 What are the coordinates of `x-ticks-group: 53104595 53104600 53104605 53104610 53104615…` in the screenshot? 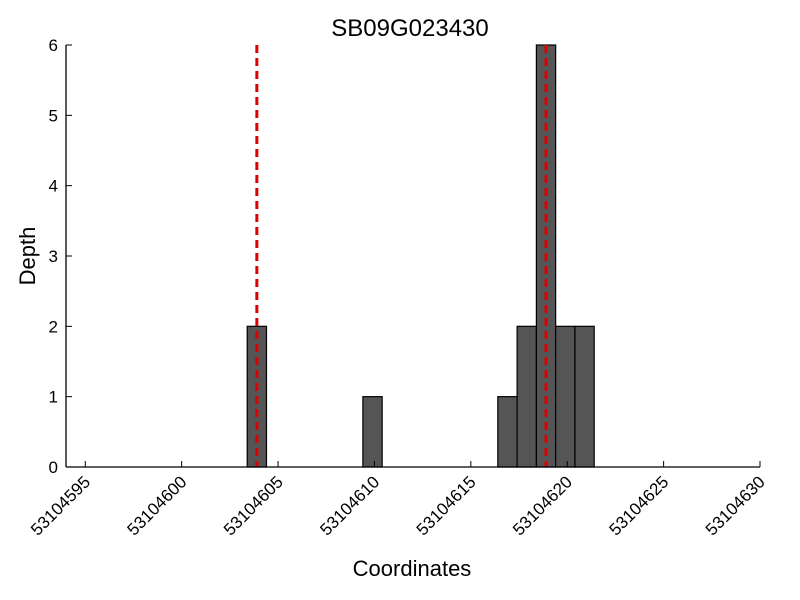 It's located at (398, 500).